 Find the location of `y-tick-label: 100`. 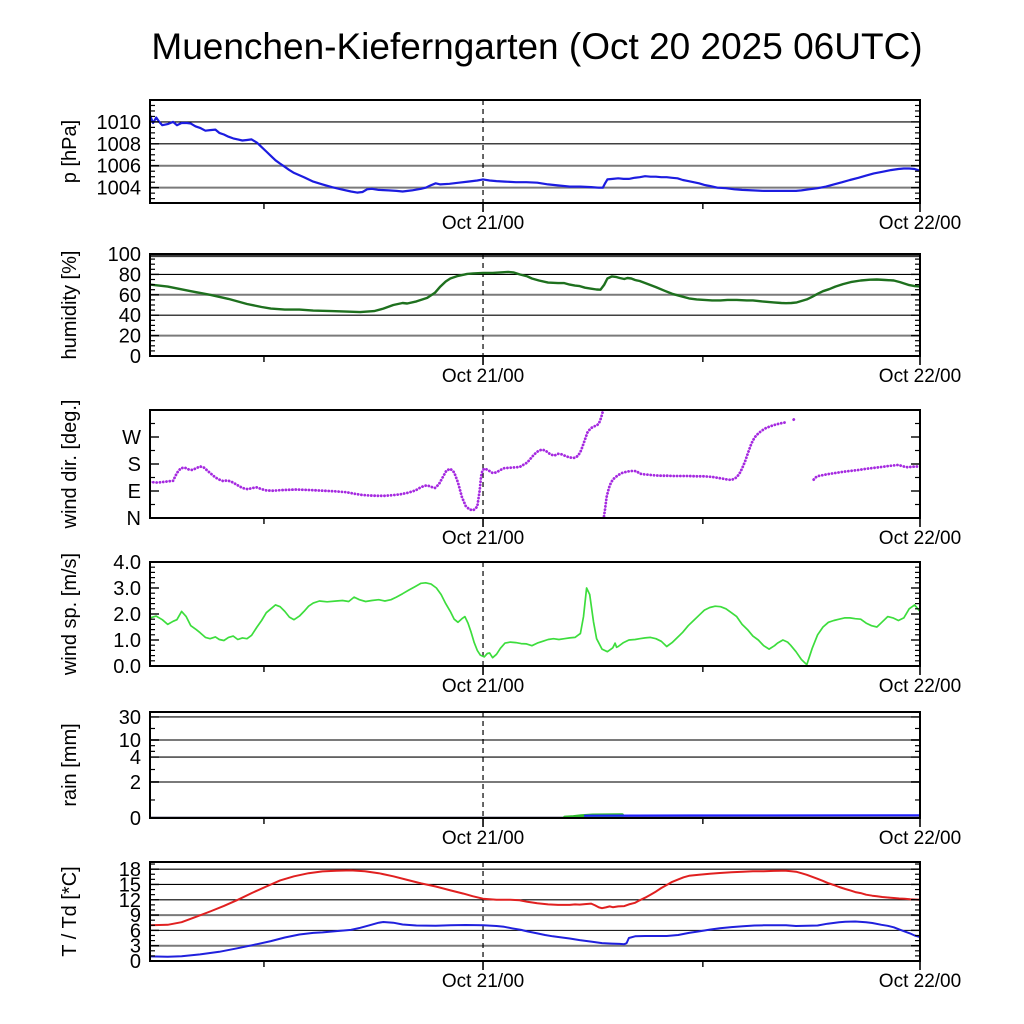

y-tick-label: 100 is located at coordinates (124, 255).